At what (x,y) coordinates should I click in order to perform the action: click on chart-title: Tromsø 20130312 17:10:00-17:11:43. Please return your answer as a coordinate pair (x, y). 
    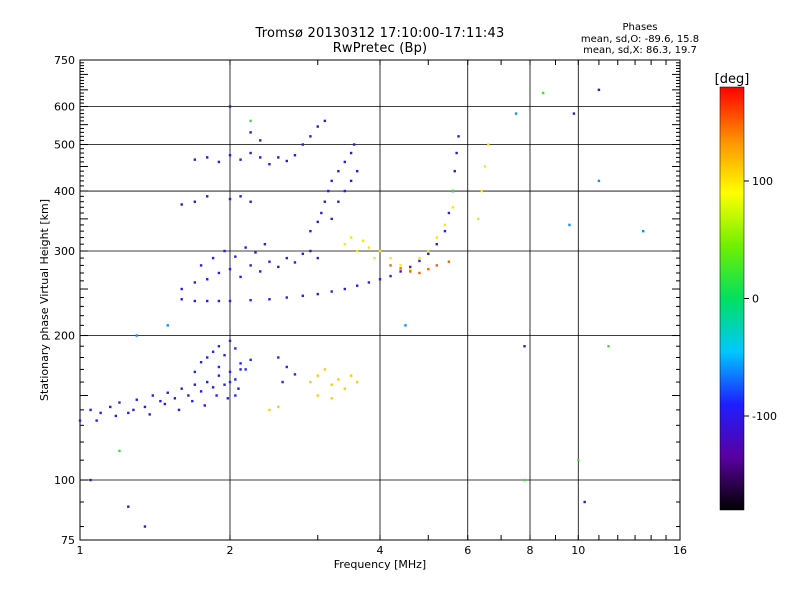
    Looking at the image, I should click on (380, 33).